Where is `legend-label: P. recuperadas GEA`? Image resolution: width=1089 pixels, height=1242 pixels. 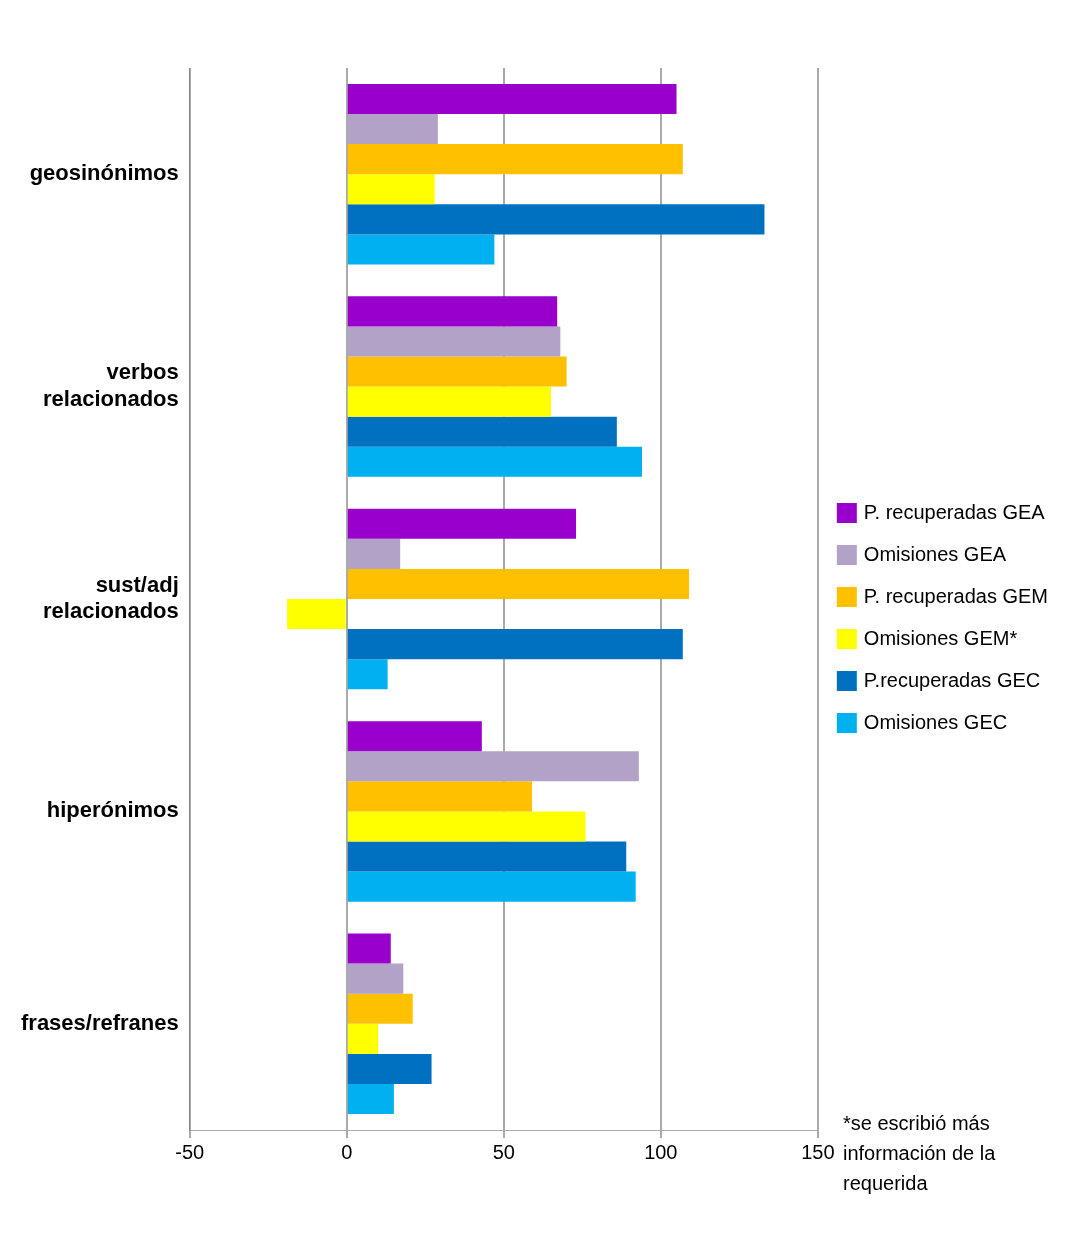 legend-label: P. recuperadas GEA is located at coordinates (954, 511).